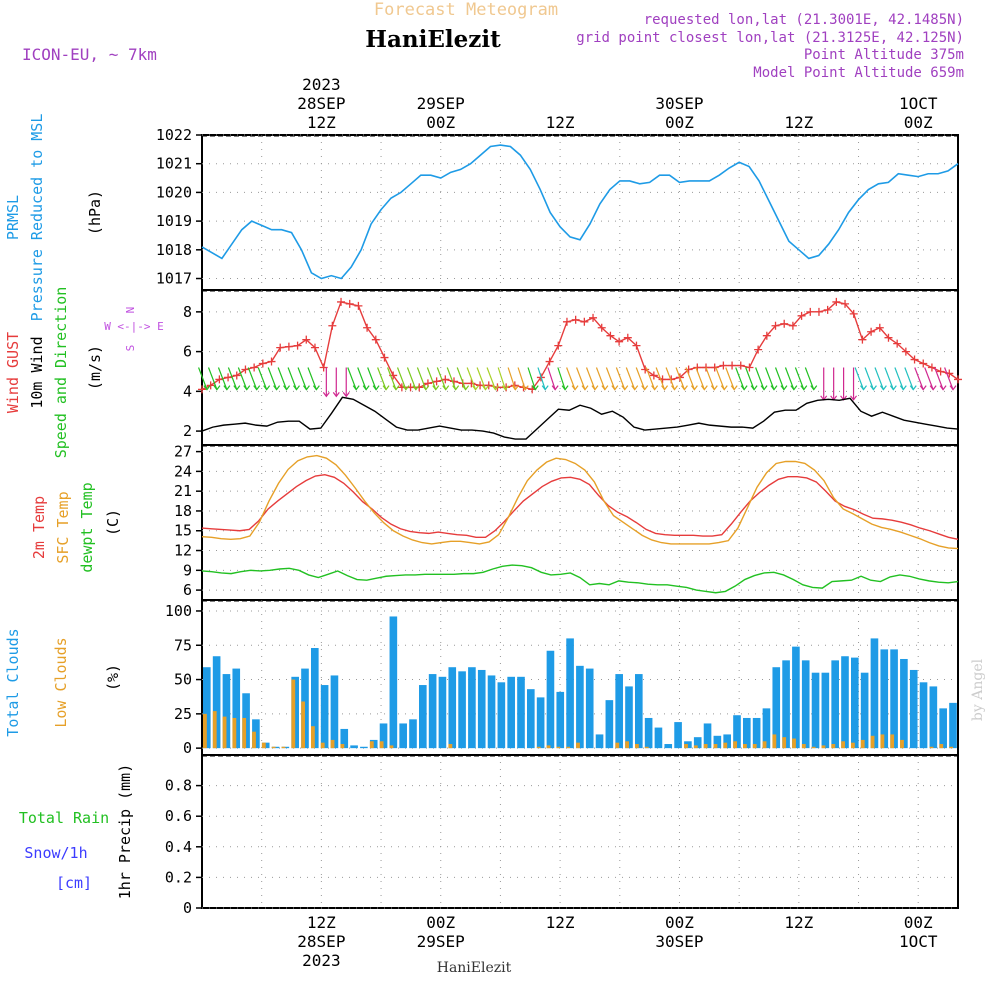 Image resolution: width=1000 pixels, height=1004 pixels. I want to click on time-label: 2023, so click(321, 960).